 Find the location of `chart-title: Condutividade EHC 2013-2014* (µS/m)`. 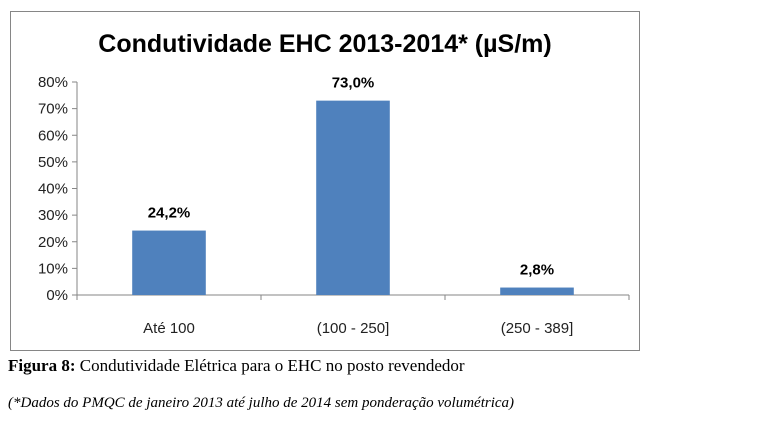

chart-title: Condutividade EHC 2013-2014* (µS/m) is located at coordinates (324, 44).